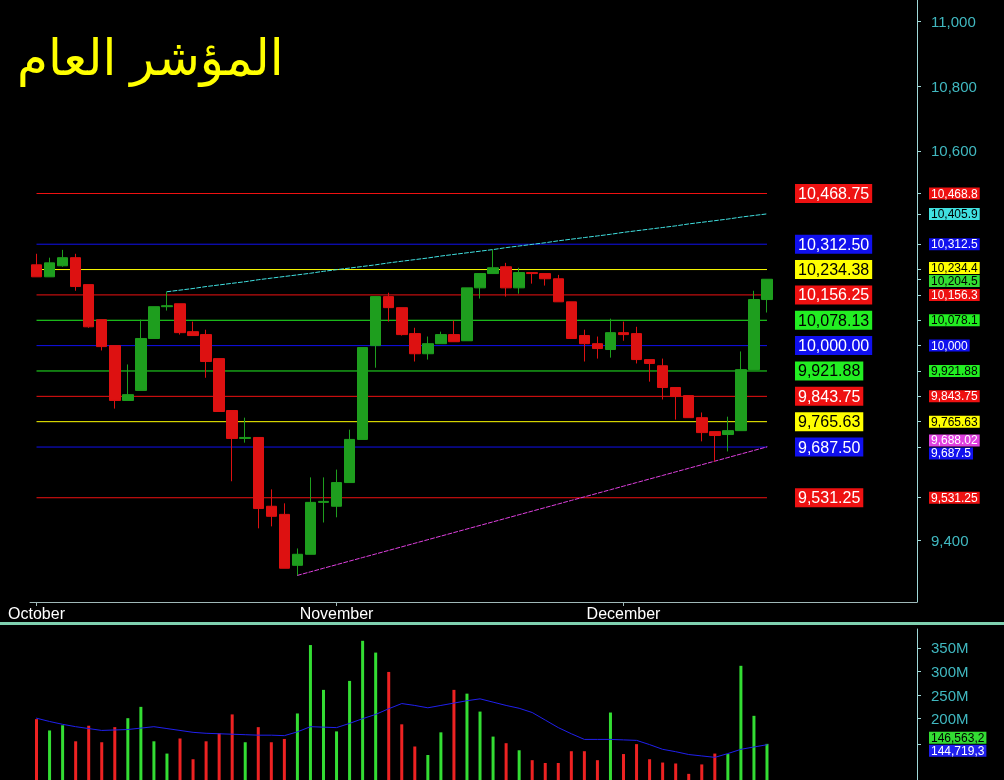 The width and height of the screenshot is (1004, 780). Describe the element at coordinates (833, 346) in the screenshot. I see `ref-line-label: 10,000.00` at that location.